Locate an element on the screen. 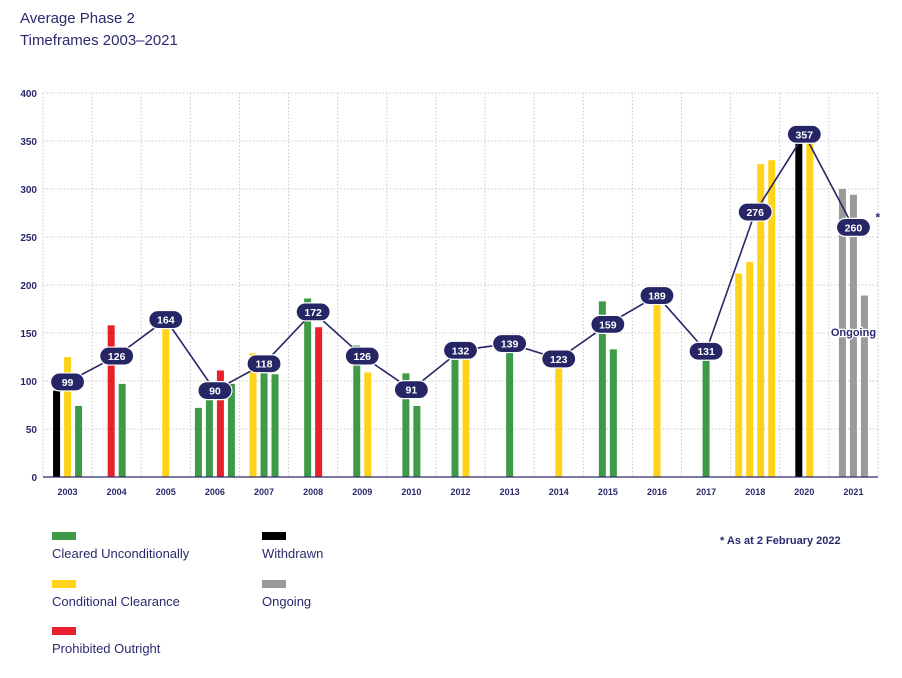 The image size is (902, 678). average-point-2020: 357 is located at coordinates (804, 134).